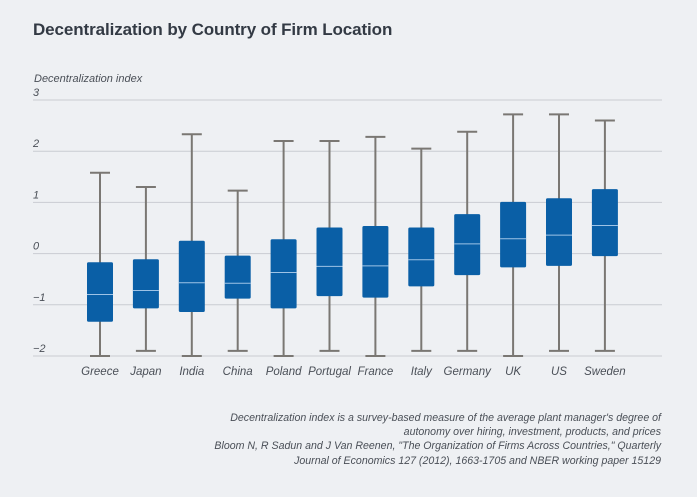 This screenshot has height=497, width=697. Describe the element at coordinates (559, 372) in the screenshot. I see `x-tick-label: US` at that location.